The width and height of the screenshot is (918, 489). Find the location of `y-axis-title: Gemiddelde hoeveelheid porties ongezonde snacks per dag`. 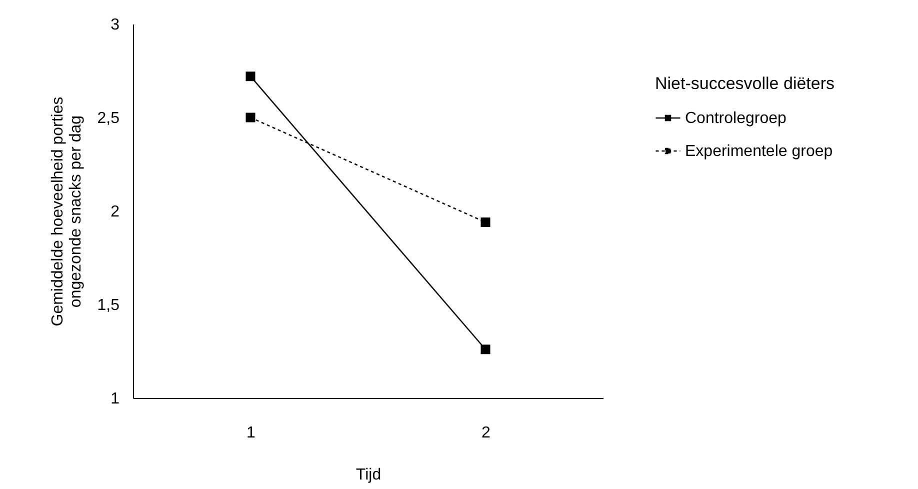

y-axis-title: Gemiddelde hoeveelheid porties ongezonde snacks per dag is located at coordinates (66, 211).